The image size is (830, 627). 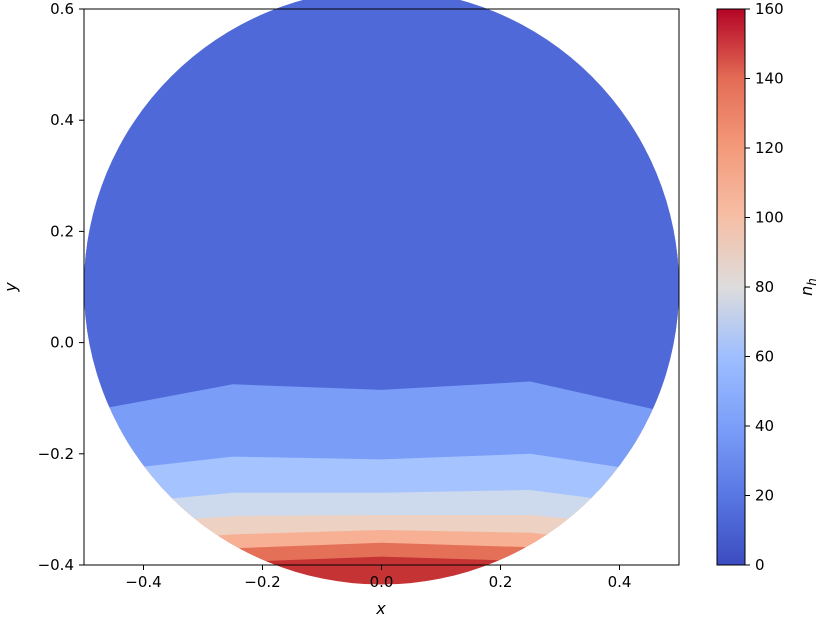 What do you see at coordinates (382, 582) in the screenshot?
I see `x-tick-label: 0.0` at bounding box center [382, 582].